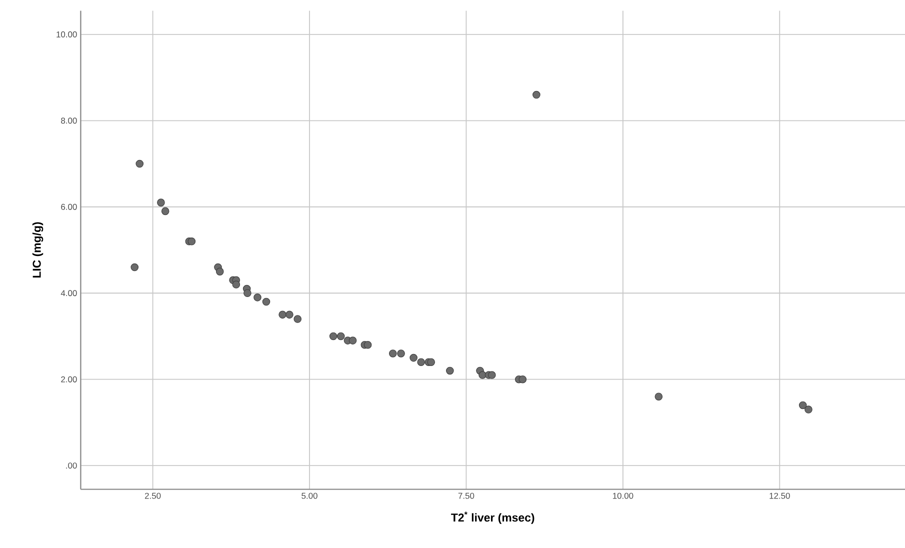 The image size is (905, 548). What do you see at coordinates (69, 121) in the screenshot?
I see `y-tick-label: 8.00` at bounding box center [69, 121].